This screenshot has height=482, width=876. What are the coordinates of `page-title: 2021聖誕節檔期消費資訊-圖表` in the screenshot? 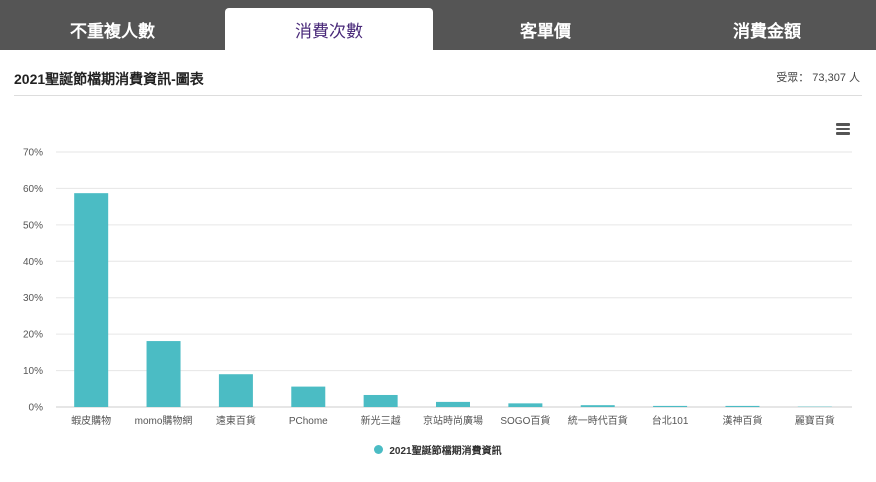 It's located at (109, 79).